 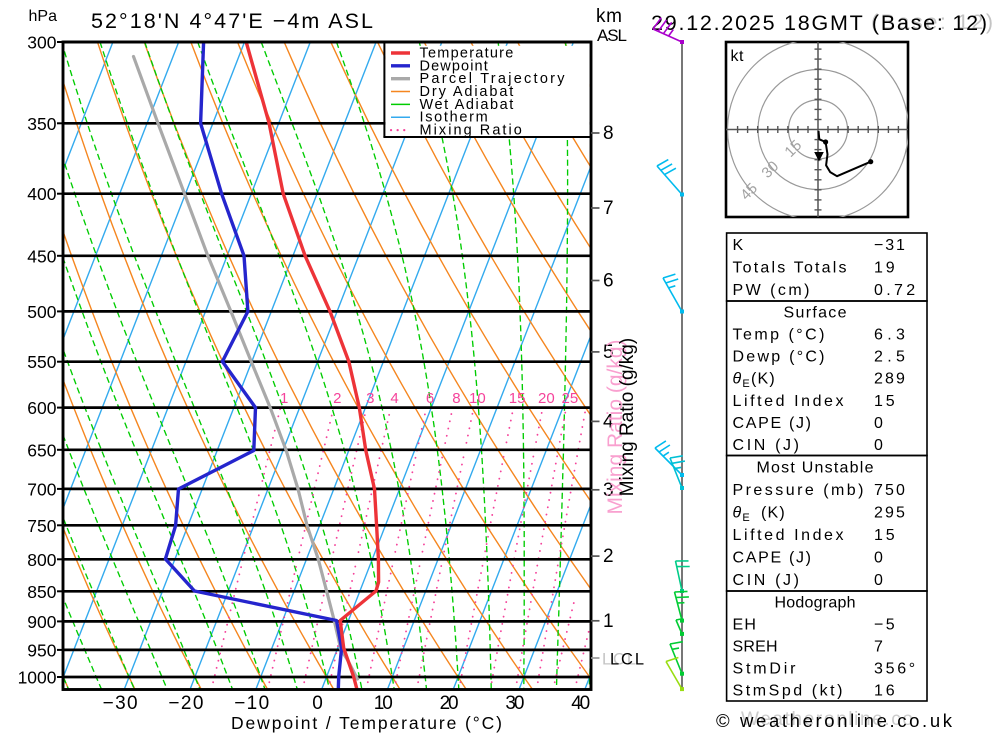 I want to click on svg-text: 295, so click(x=889, y=513).